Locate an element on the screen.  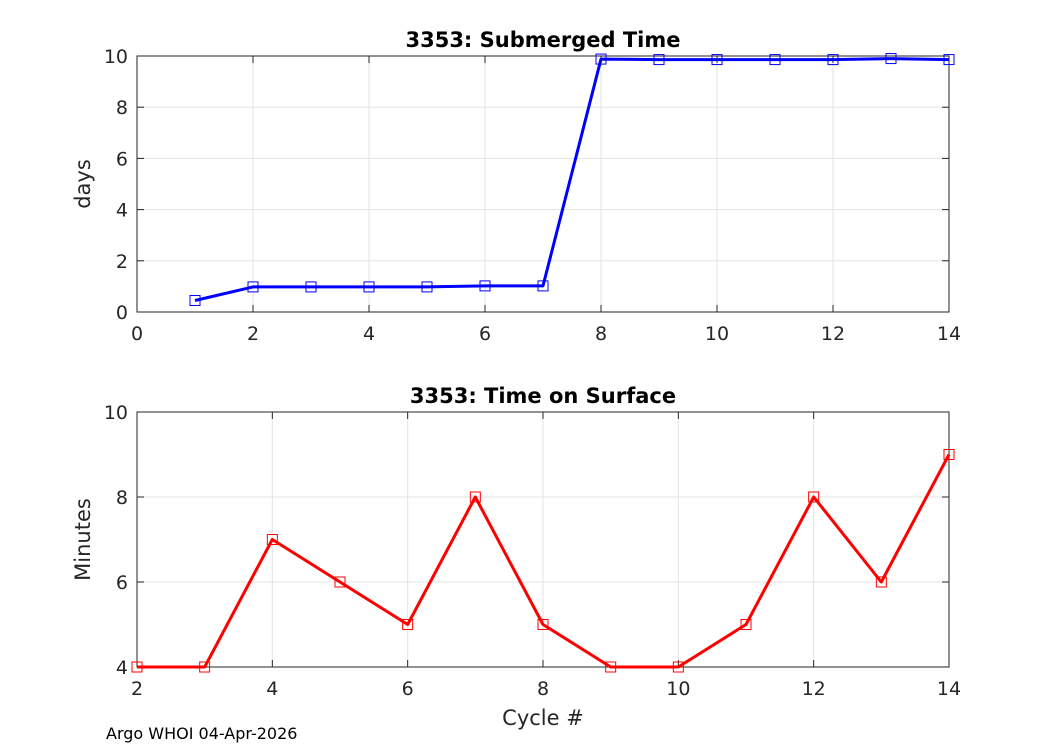
chart1-y-tick-label: 6 is located at coordinates (122, 159).